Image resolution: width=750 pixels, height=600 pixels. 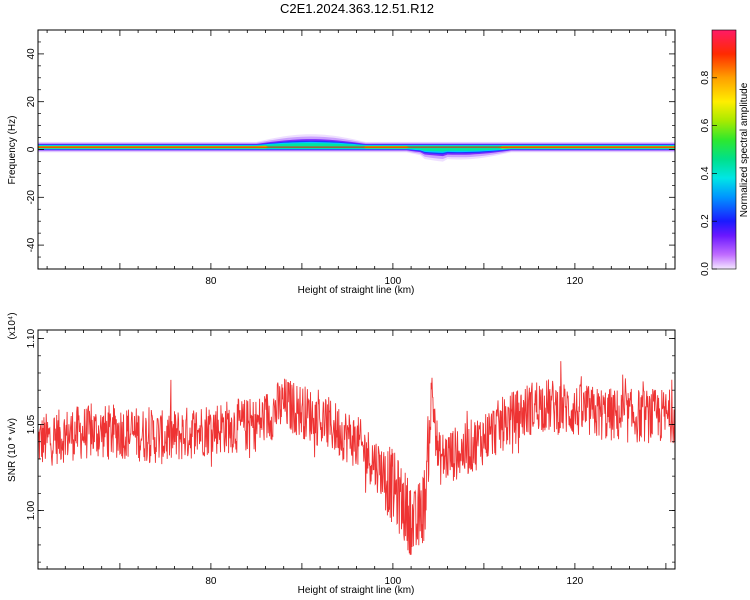 I want to click on snr-x-tick-label: 80, so click(x=211, y=581).